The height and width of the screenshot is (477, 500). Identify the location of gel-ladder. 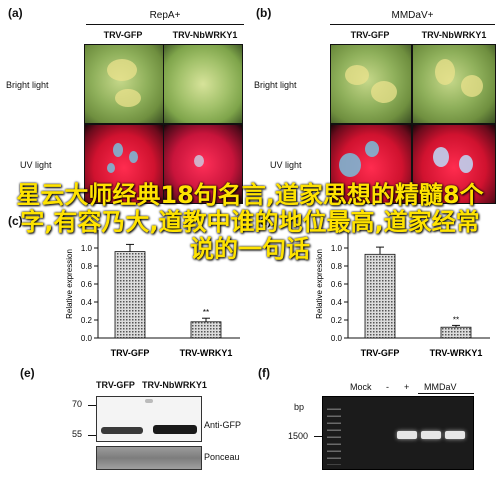
(334, 434).